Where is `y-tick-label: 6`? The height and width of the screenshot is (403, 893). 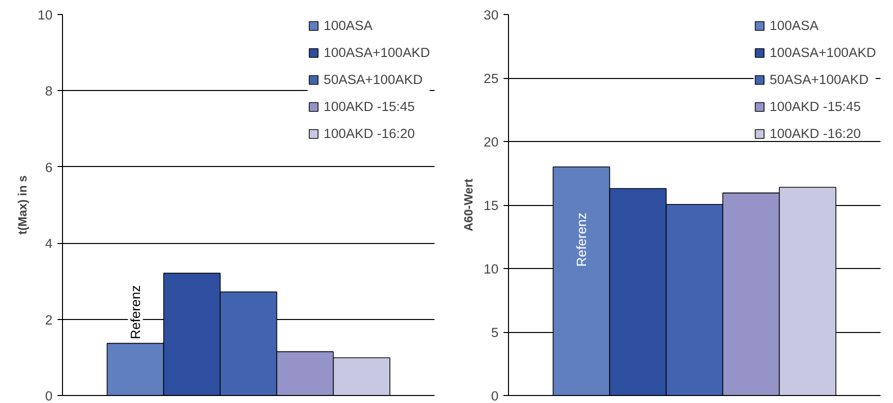
y-tick-label: 6 is located at coordinates (49, 167).